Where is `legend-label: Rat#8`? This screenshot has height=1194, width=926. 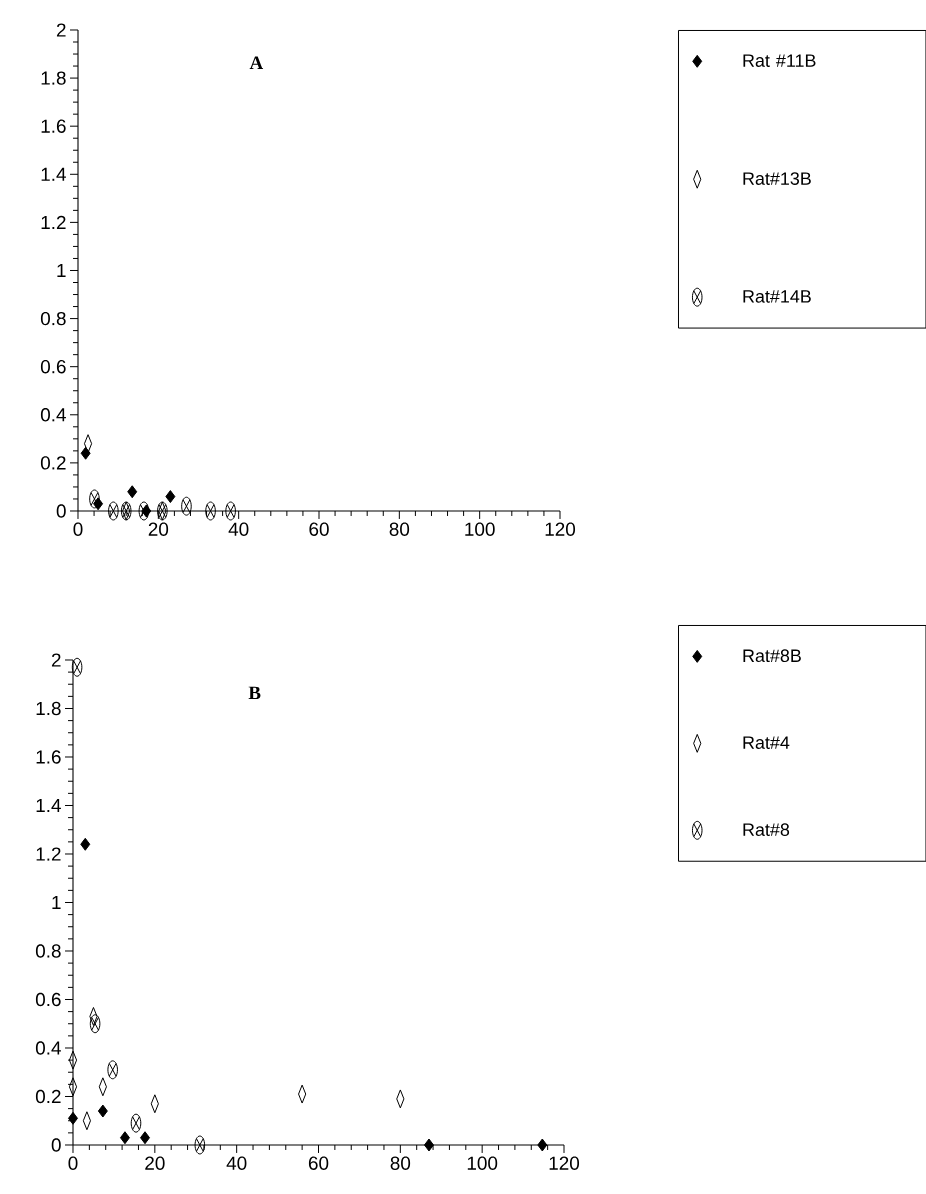
legend-label: Rat#8 is located at coordinates (766, 830).